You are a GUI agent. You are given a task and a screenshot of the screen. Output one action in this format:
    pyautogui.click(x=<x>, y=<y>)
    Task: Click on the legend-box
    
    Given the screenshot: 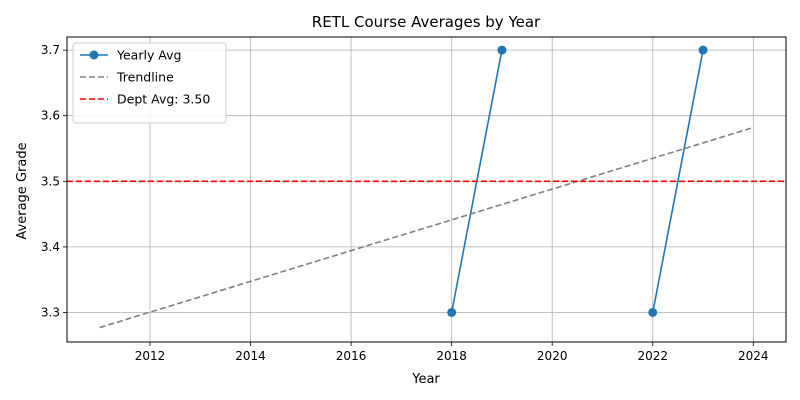 What is the action you would take?
    pyautogui.click(x=149, y=83)
    